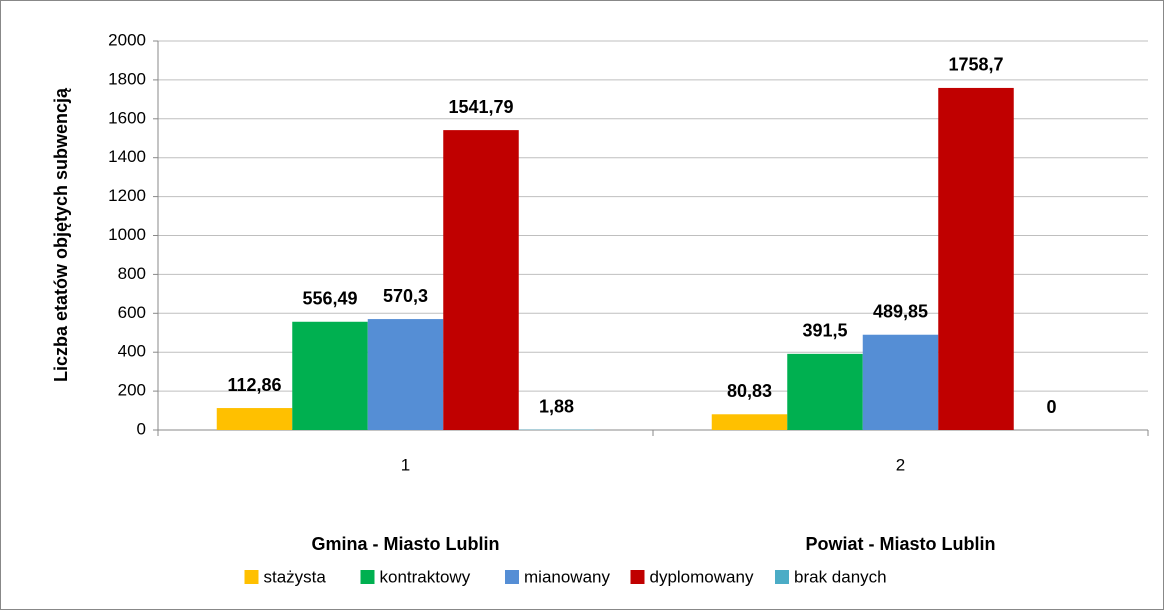 This screenshot has height=610, width=1164. What do you see at coordinates (329, 299) in the screenshot?
I see `data-label: 556,49` at bounding box center [329, 299].